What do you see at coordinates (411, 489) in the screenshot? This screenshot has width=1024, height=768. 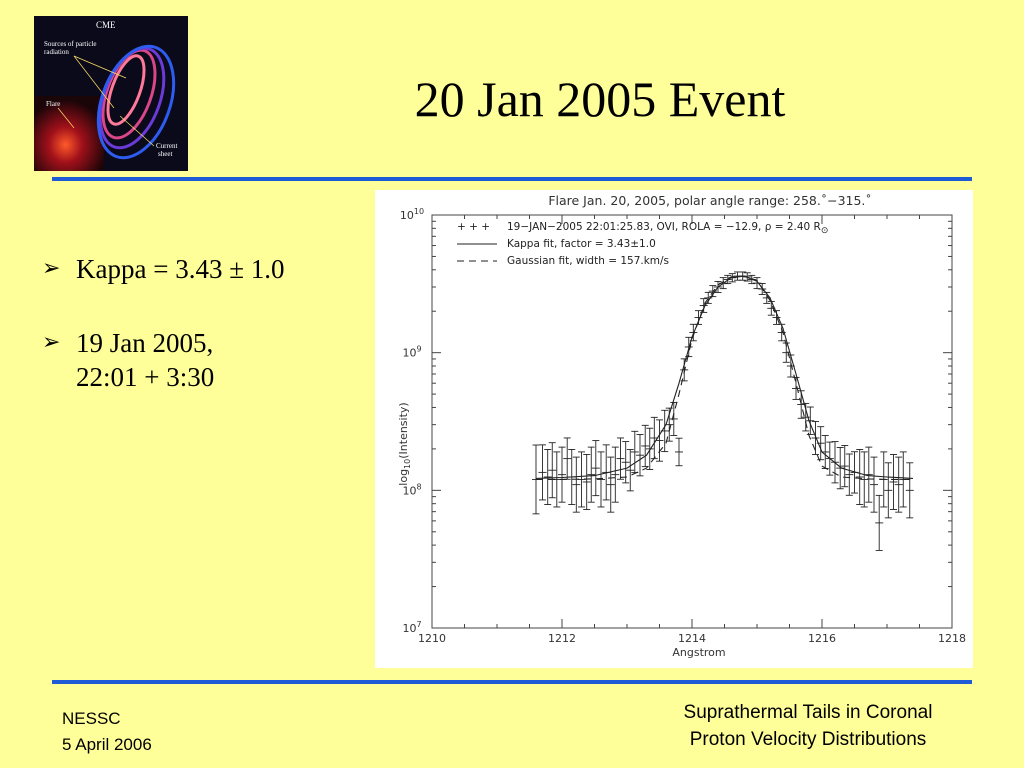 I see `y-tick-label: 10⁸` at bounding box center [411, 489].